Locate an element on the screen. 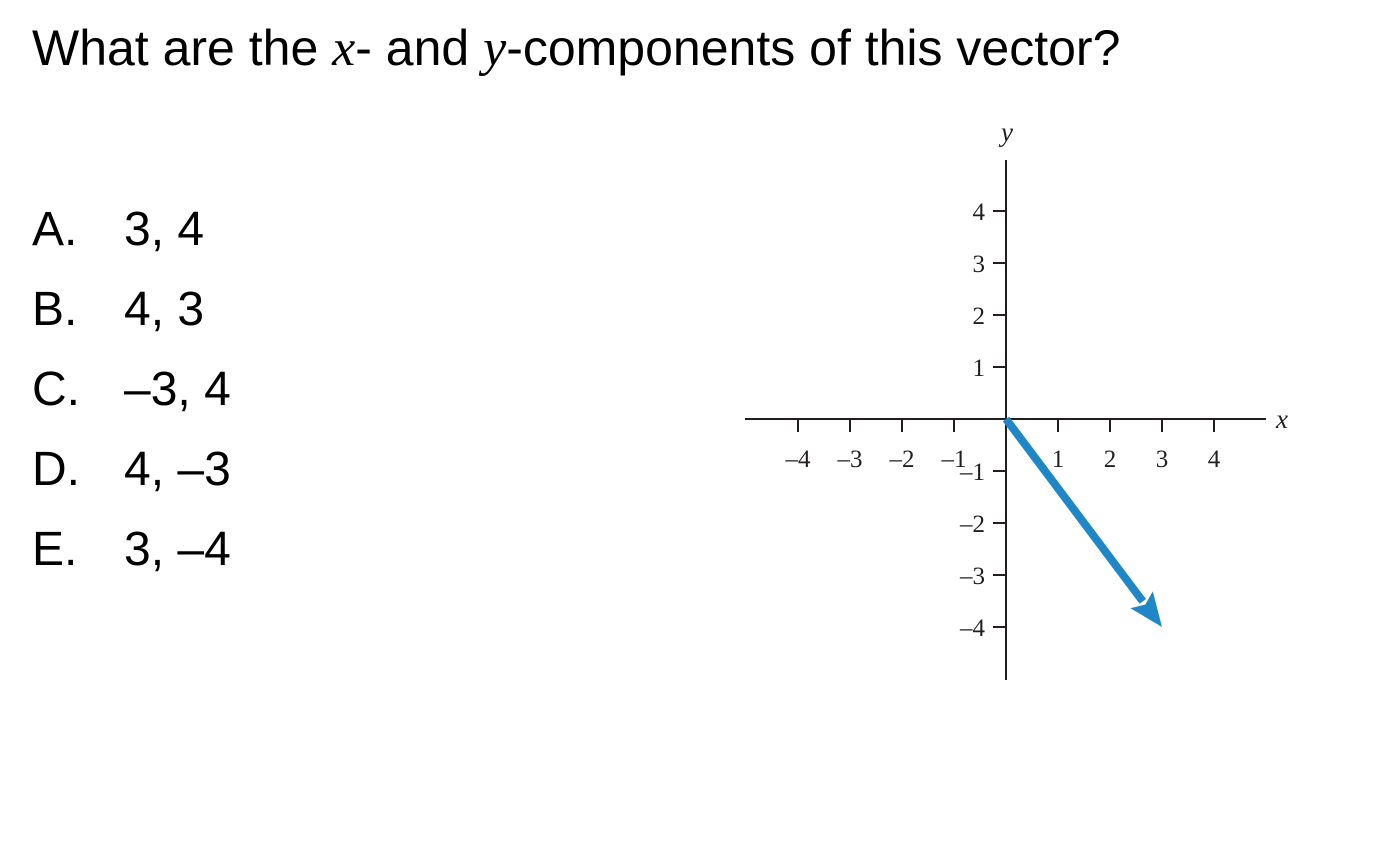 Image resolution: width=1376 pixels, height=844 pixels. y-tick-label: –1 is located at coordinates (972, 472).